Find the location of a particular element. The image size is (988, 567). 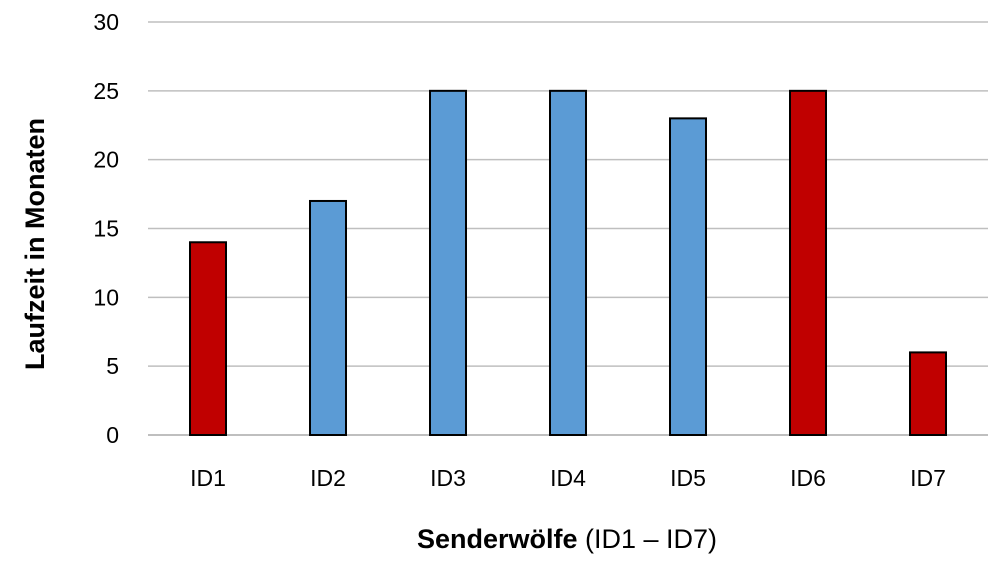

x-tick-label-id6: ID6 is located at coordinates (808, 478).